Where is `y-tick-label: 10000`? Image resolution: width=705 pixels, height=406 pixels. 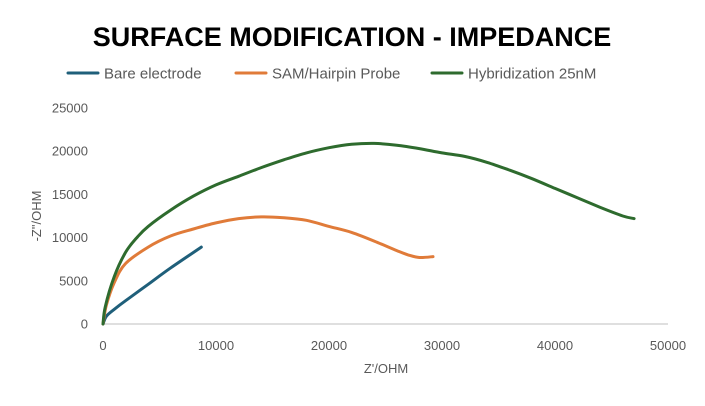 y-tick-label: 10000 is located at coordinates (70, 237).